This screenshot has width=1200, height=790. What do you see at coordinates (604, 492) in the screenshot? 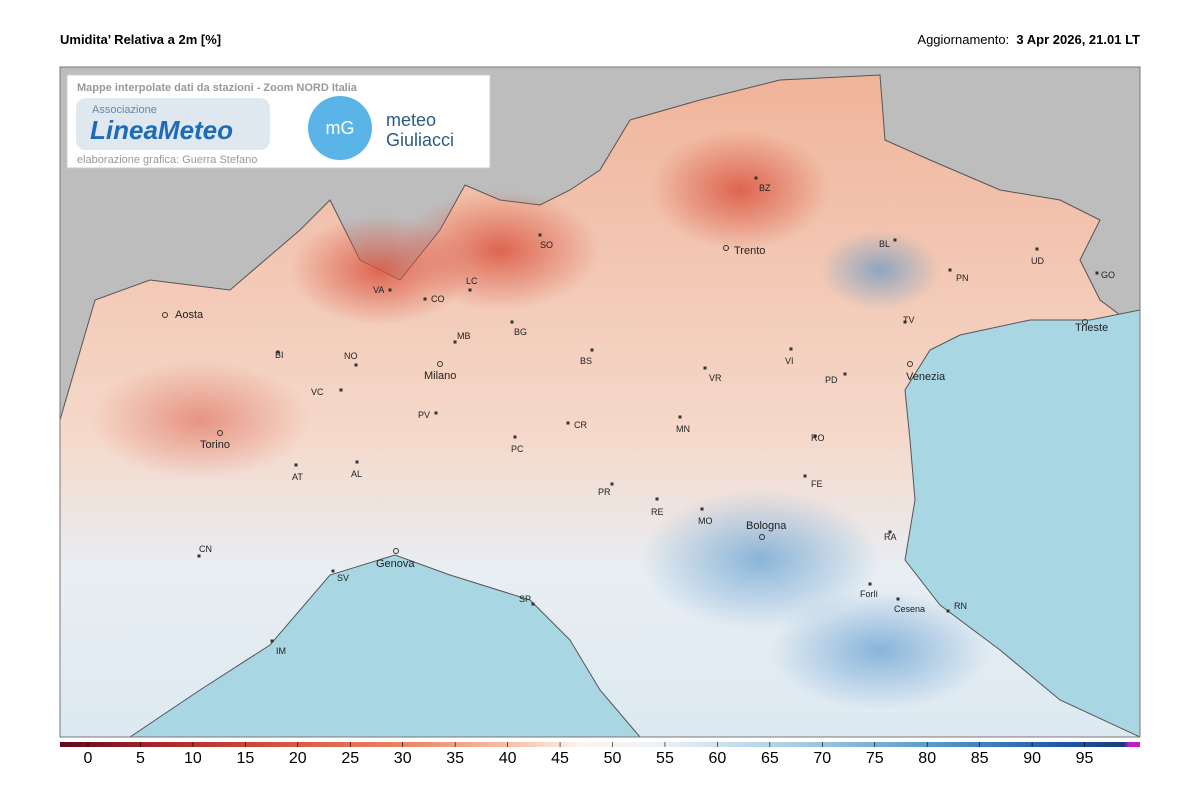
I see `city-label: PR` at bounding box center [604, 492].